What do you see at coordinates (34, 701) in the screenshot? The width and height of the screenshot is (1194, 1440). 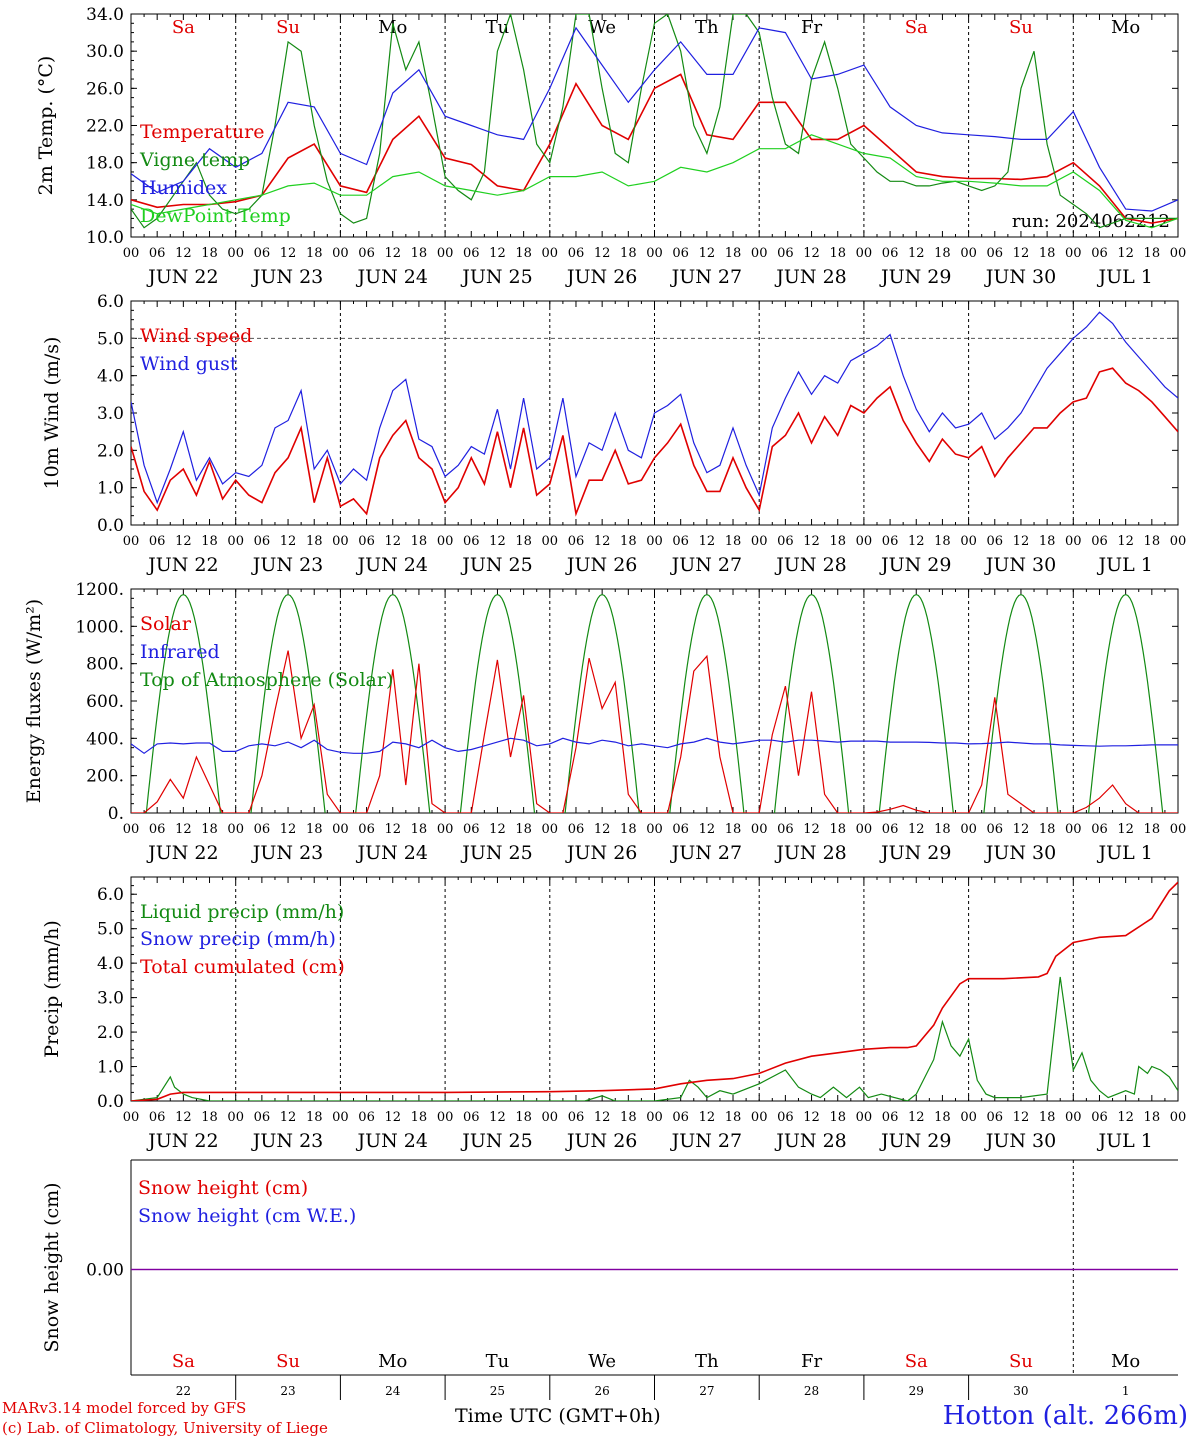 I see `energy-ylabel: Energy fluxes (W/m²)` at bounding box center [34, 701].